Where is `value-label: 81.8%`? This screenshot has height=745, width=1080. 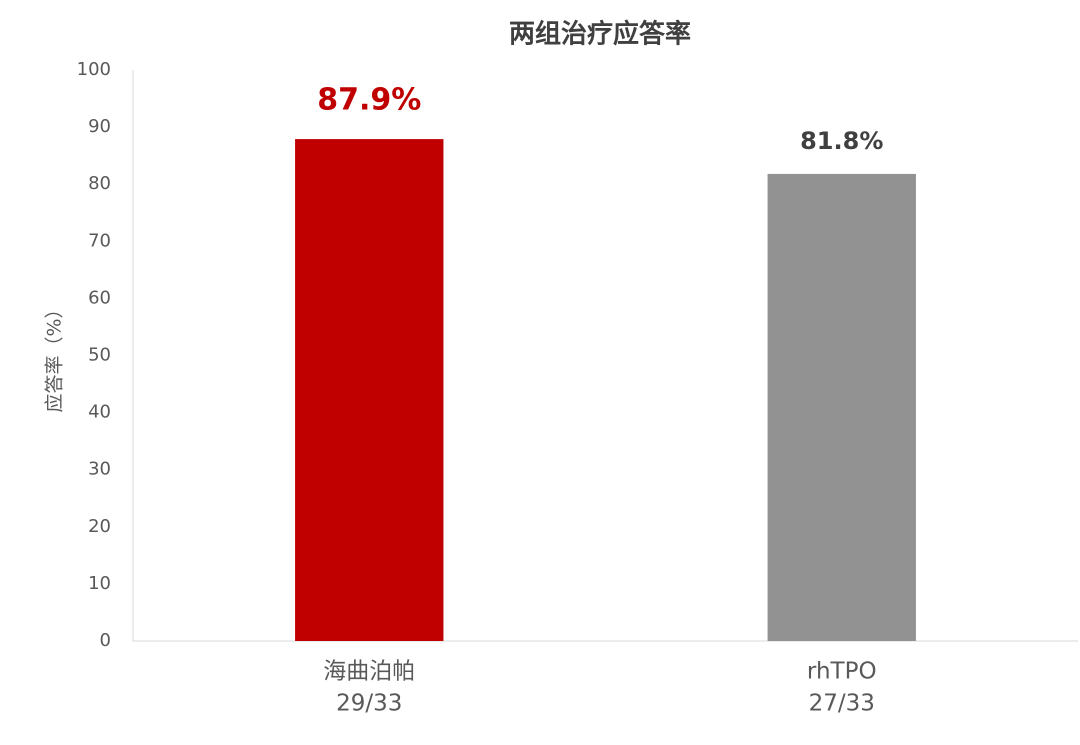
value-label: 81.8% is located at coordinates (841, 141).